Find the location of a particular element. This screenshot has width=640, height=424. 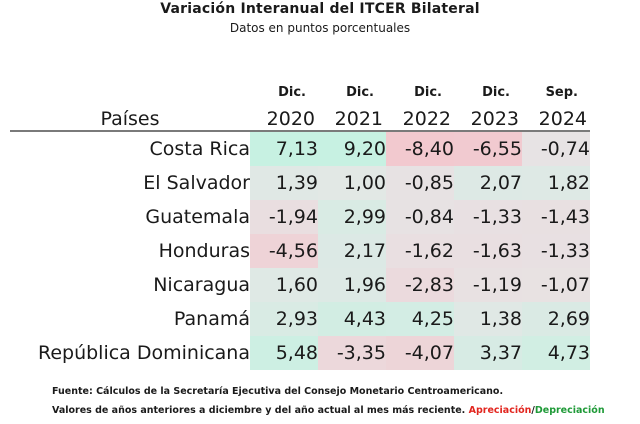

column-year: 2023 is located at coordinates (494, 119).